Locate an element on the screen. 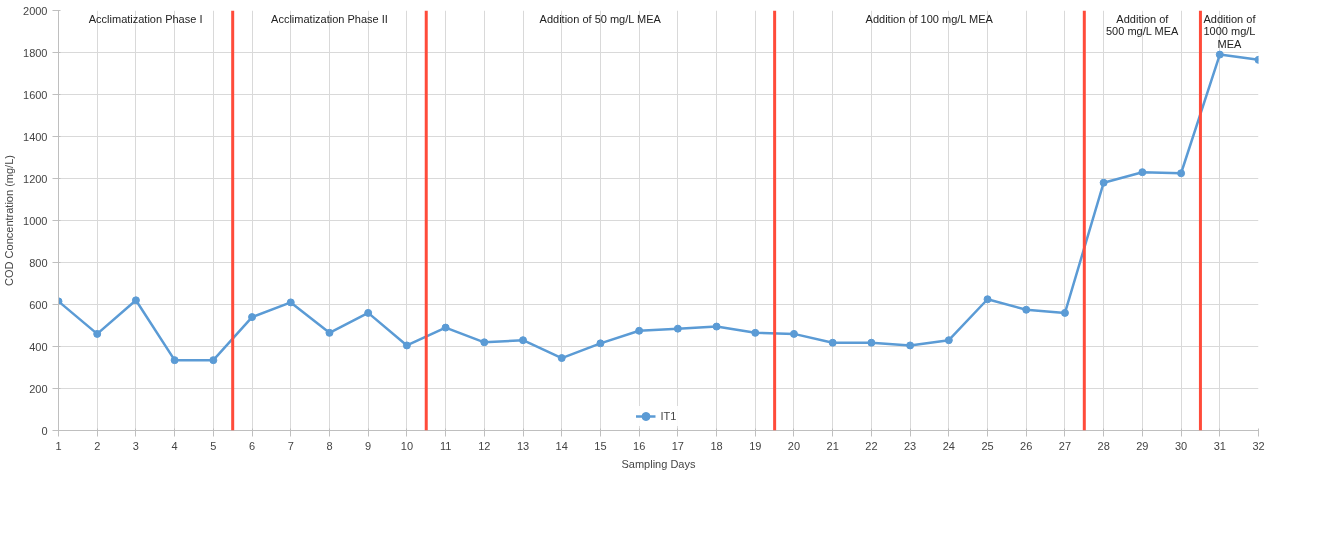 The image size is (1317, 560). x-tick-label: 23 is located at coordinates (910, 445).